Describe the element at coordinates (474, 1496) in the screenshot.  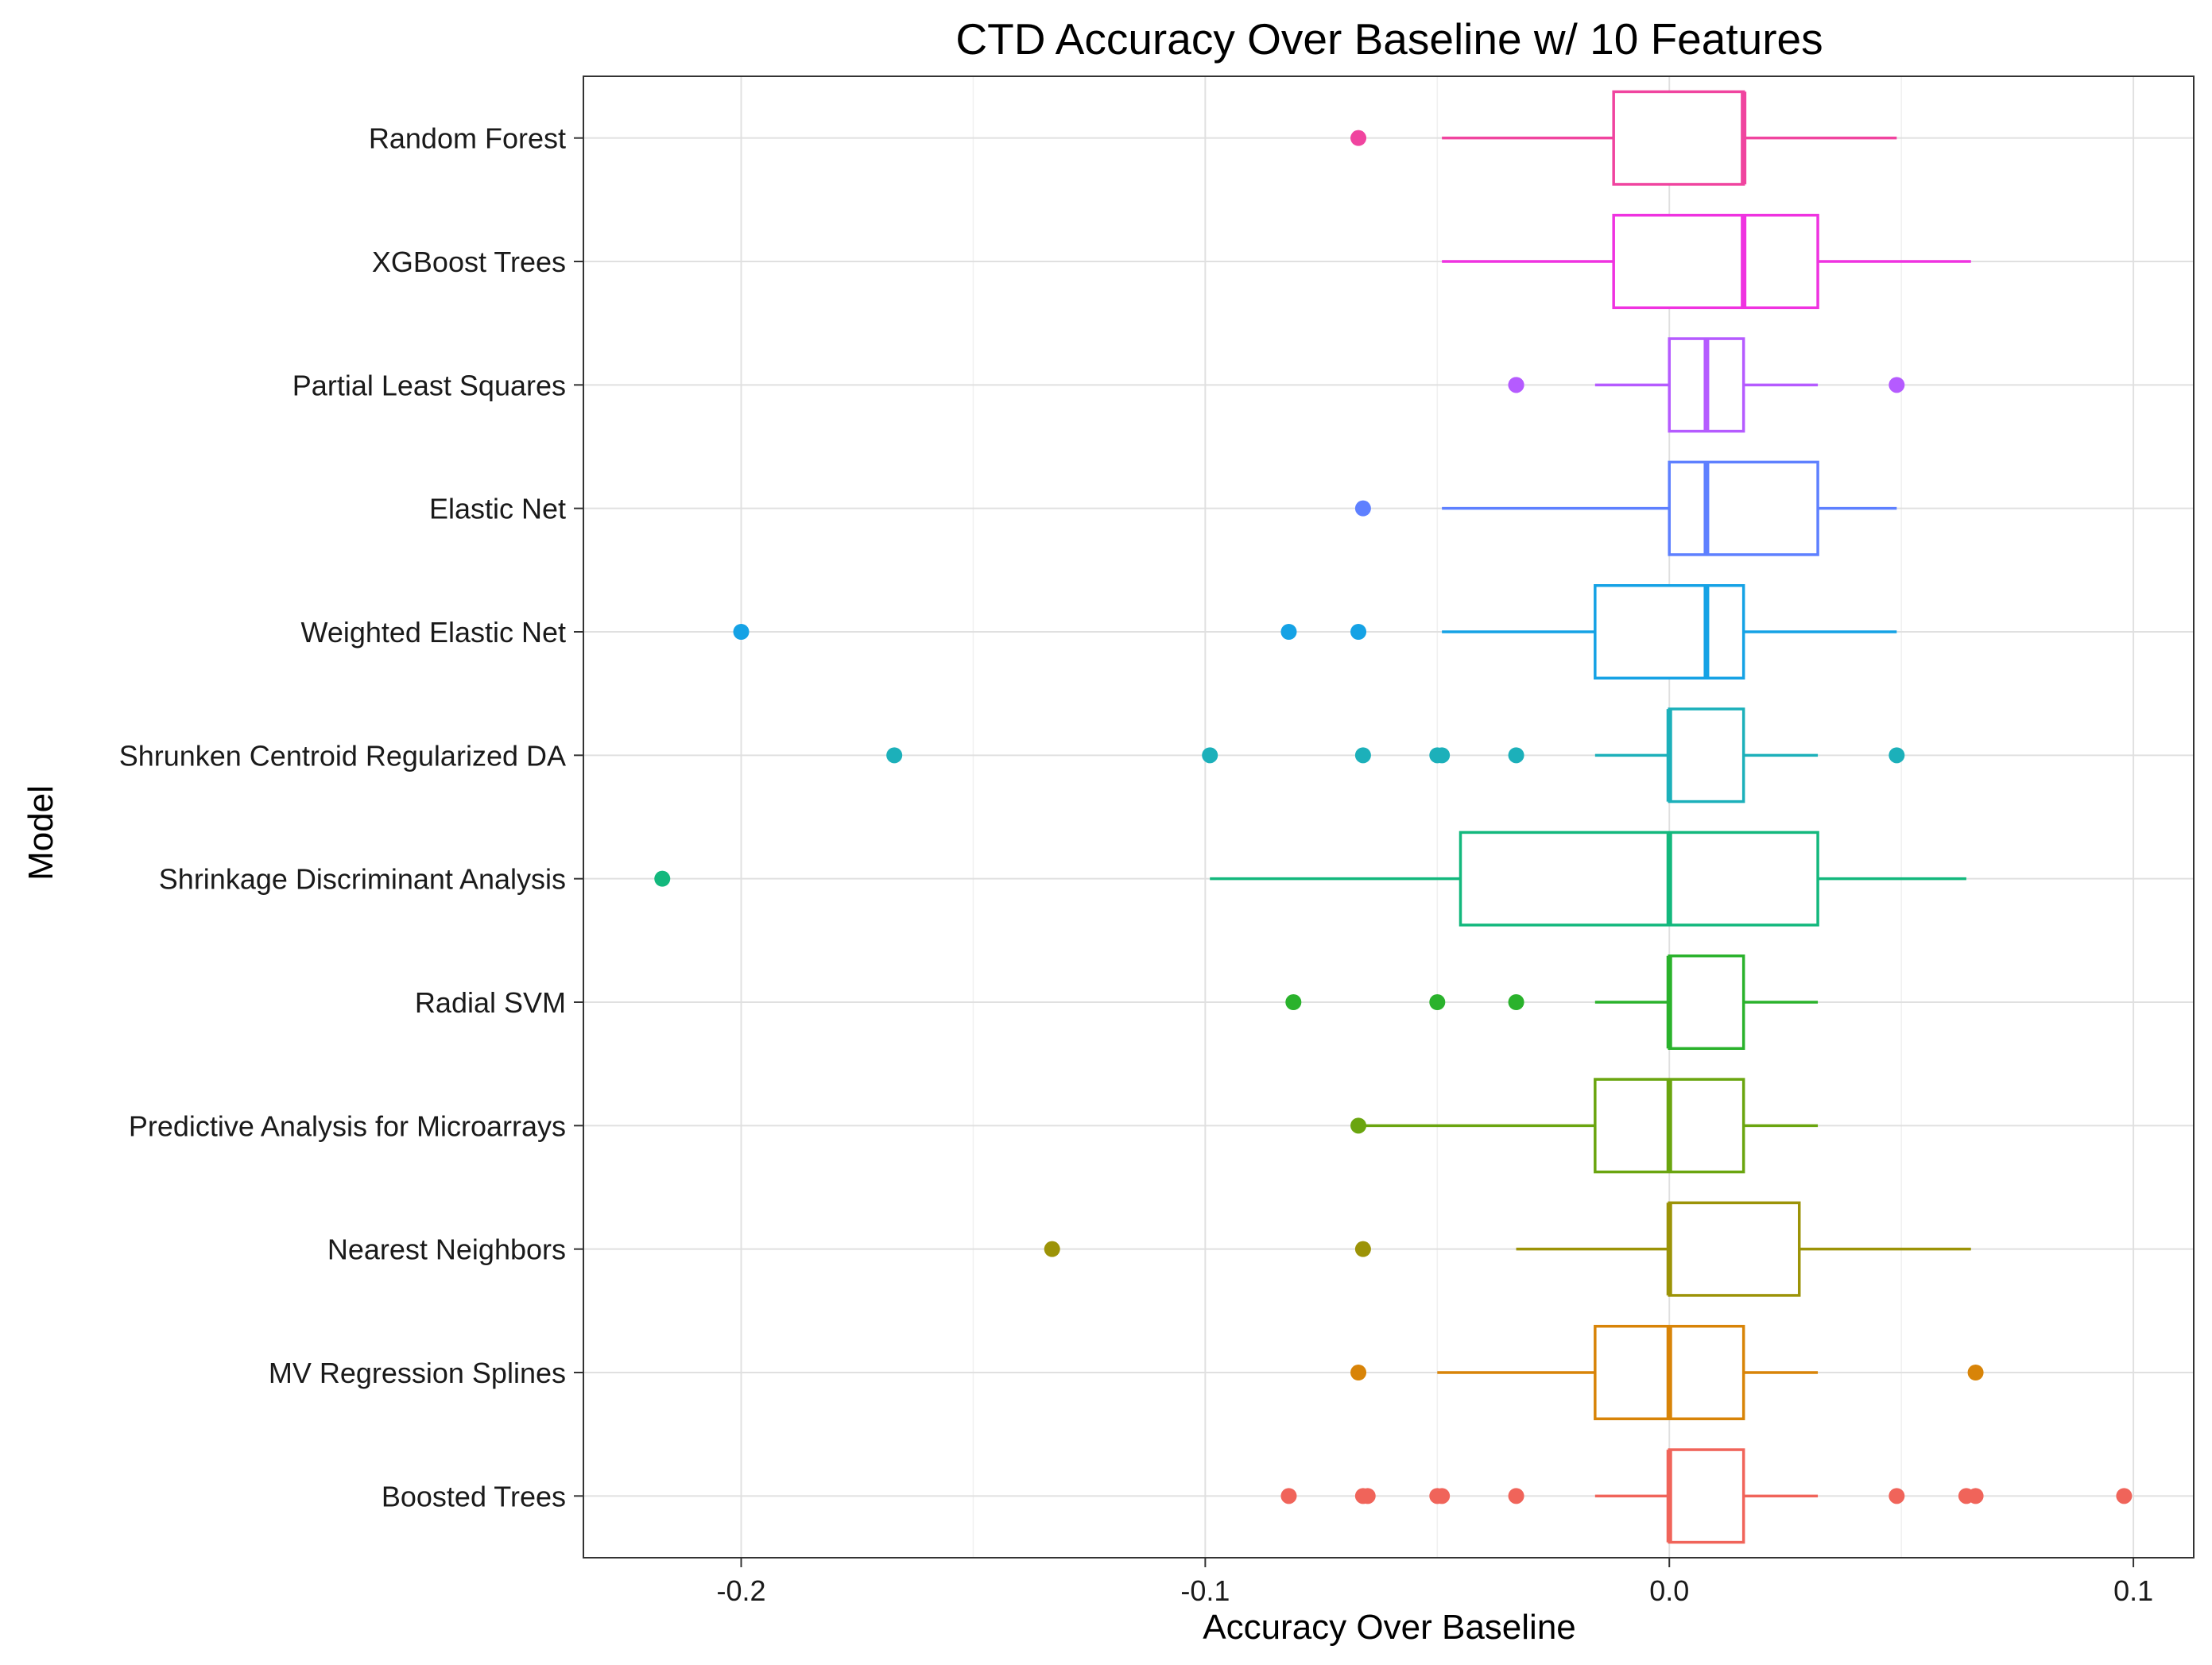
I see `y-tick-label: Boosted Trees` at that location.